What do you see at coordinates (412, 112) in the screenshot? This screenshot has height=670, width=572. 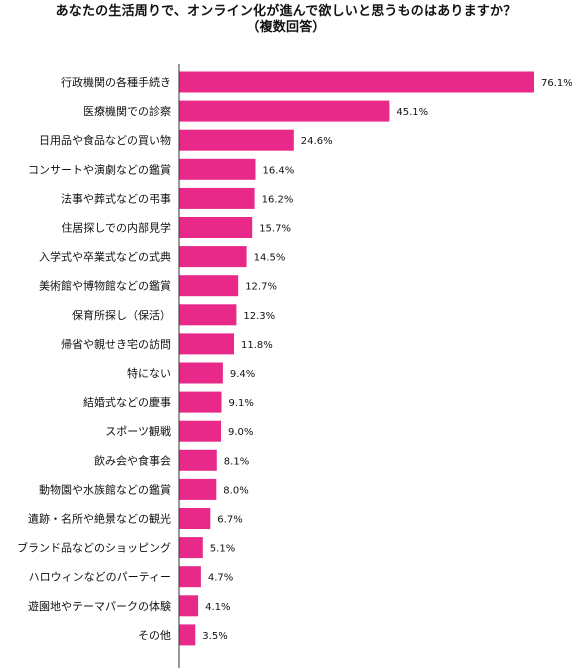 I see `value-label: 45.1%` at bounding box center [412, 112].